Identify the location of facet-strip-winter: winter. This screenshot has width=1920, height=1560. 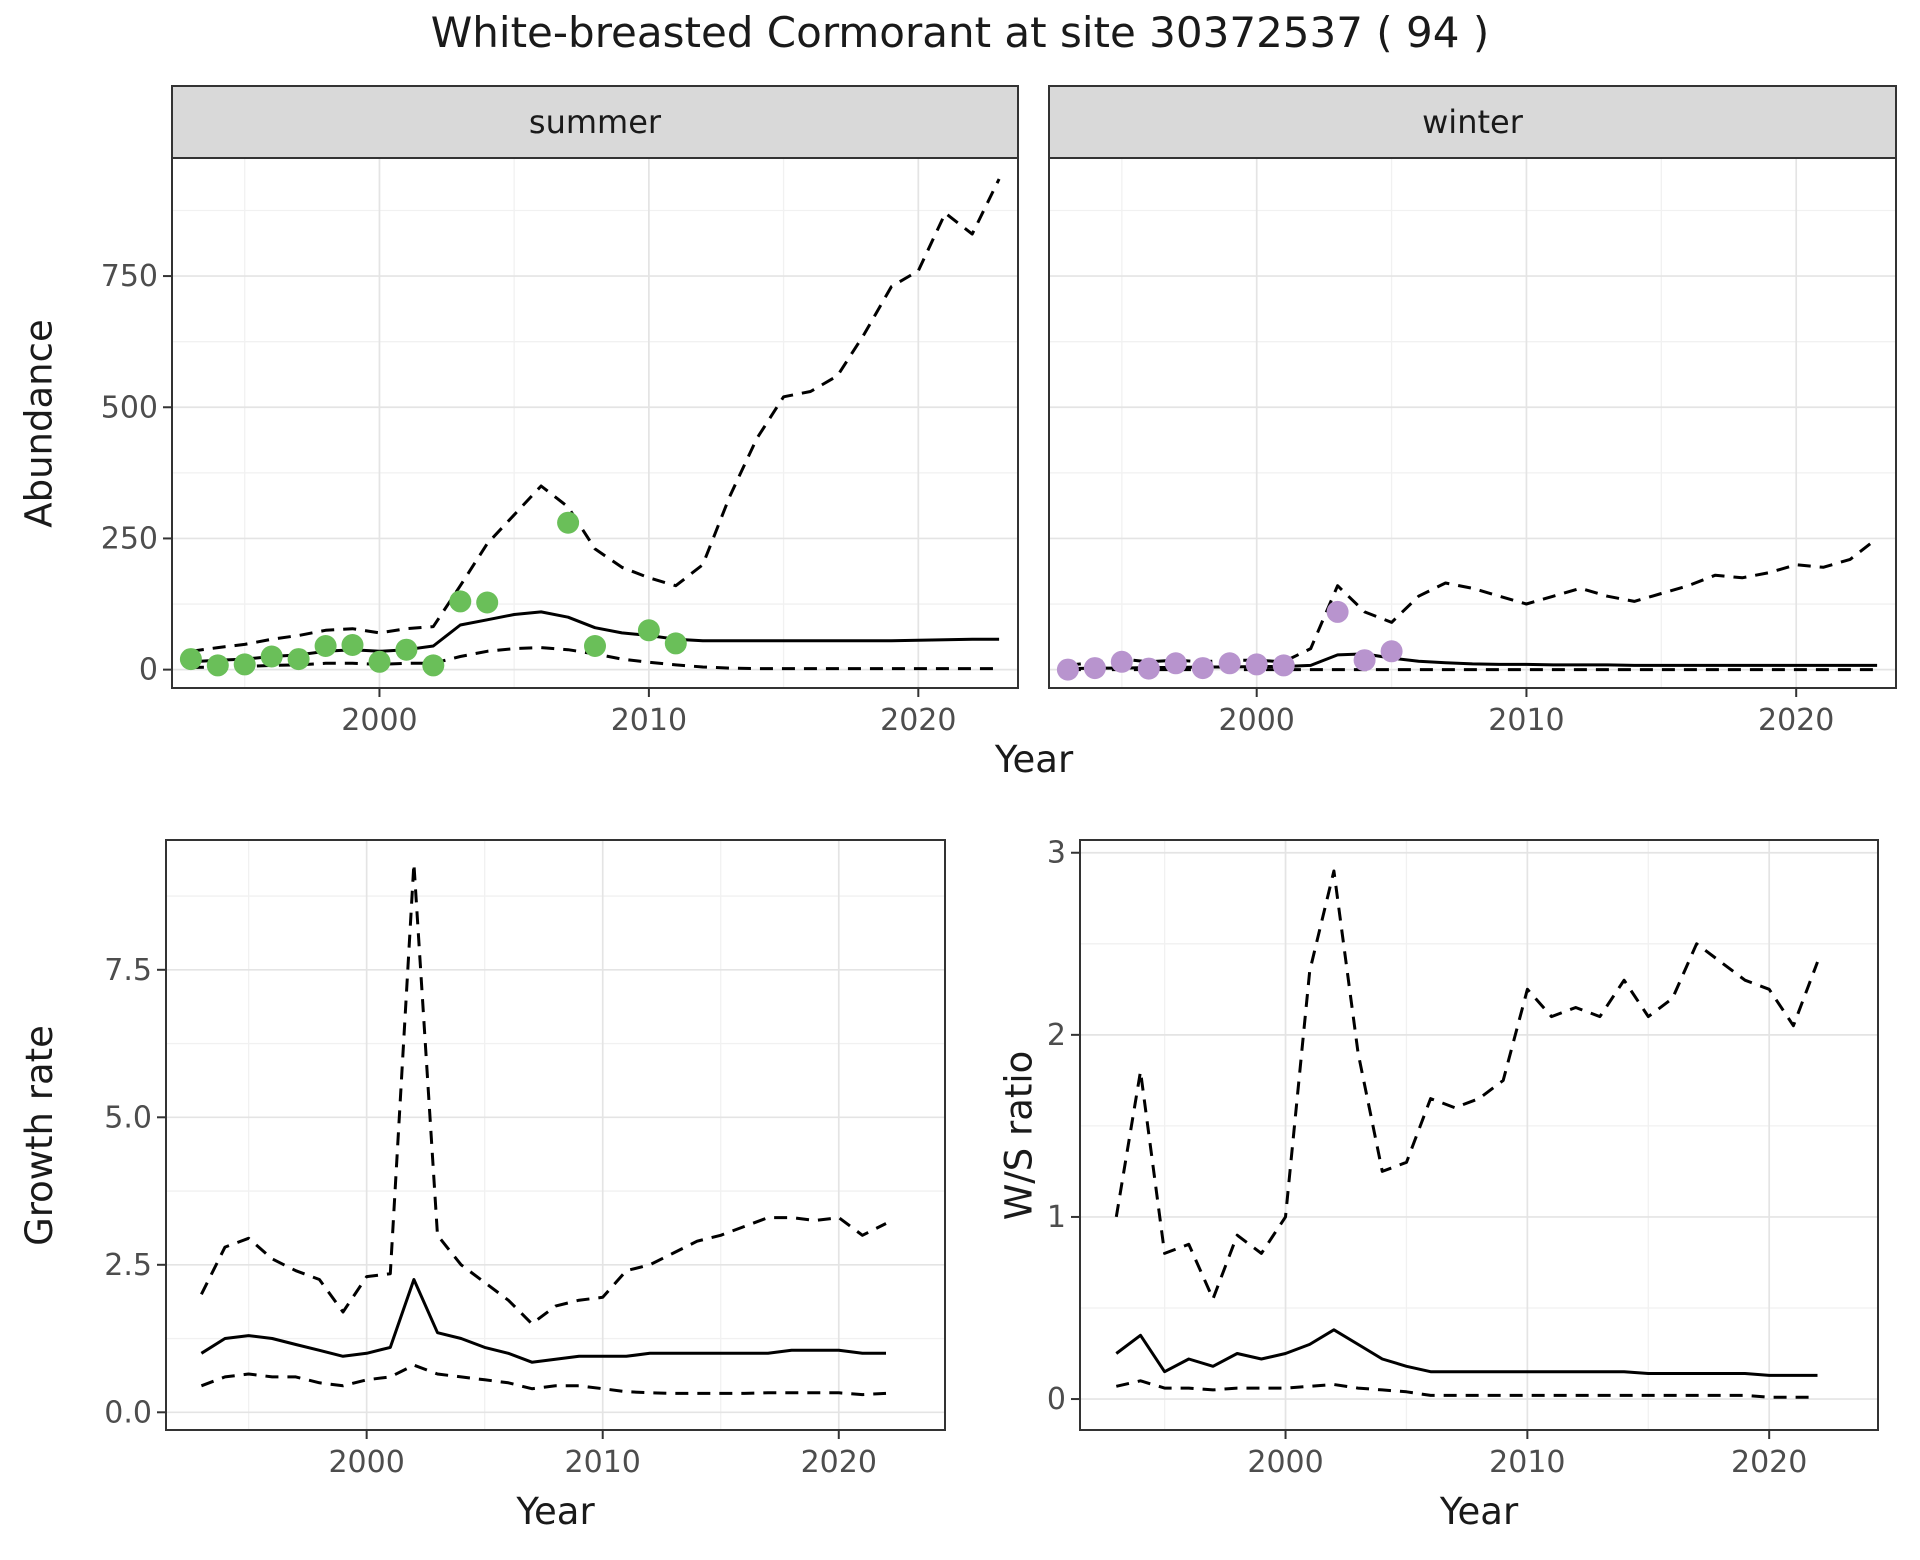
(1472, 122).